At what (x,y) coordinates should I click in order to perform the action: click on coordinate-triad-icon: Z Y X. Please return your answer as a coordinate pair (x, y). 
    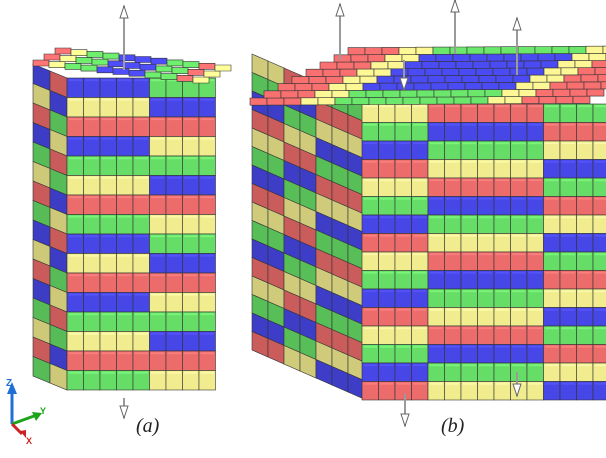
    Looking at the image, I should click on (26, 412).